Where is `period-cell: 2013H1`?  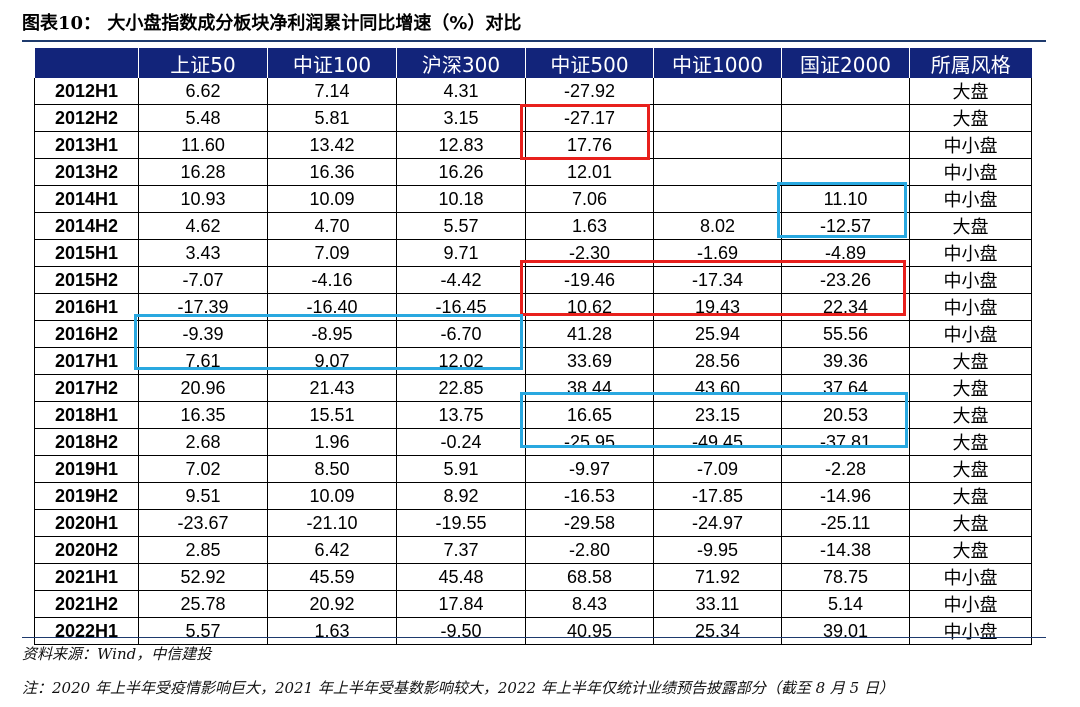
period-cell: 2013H1 is located at coordinates (86, 145).